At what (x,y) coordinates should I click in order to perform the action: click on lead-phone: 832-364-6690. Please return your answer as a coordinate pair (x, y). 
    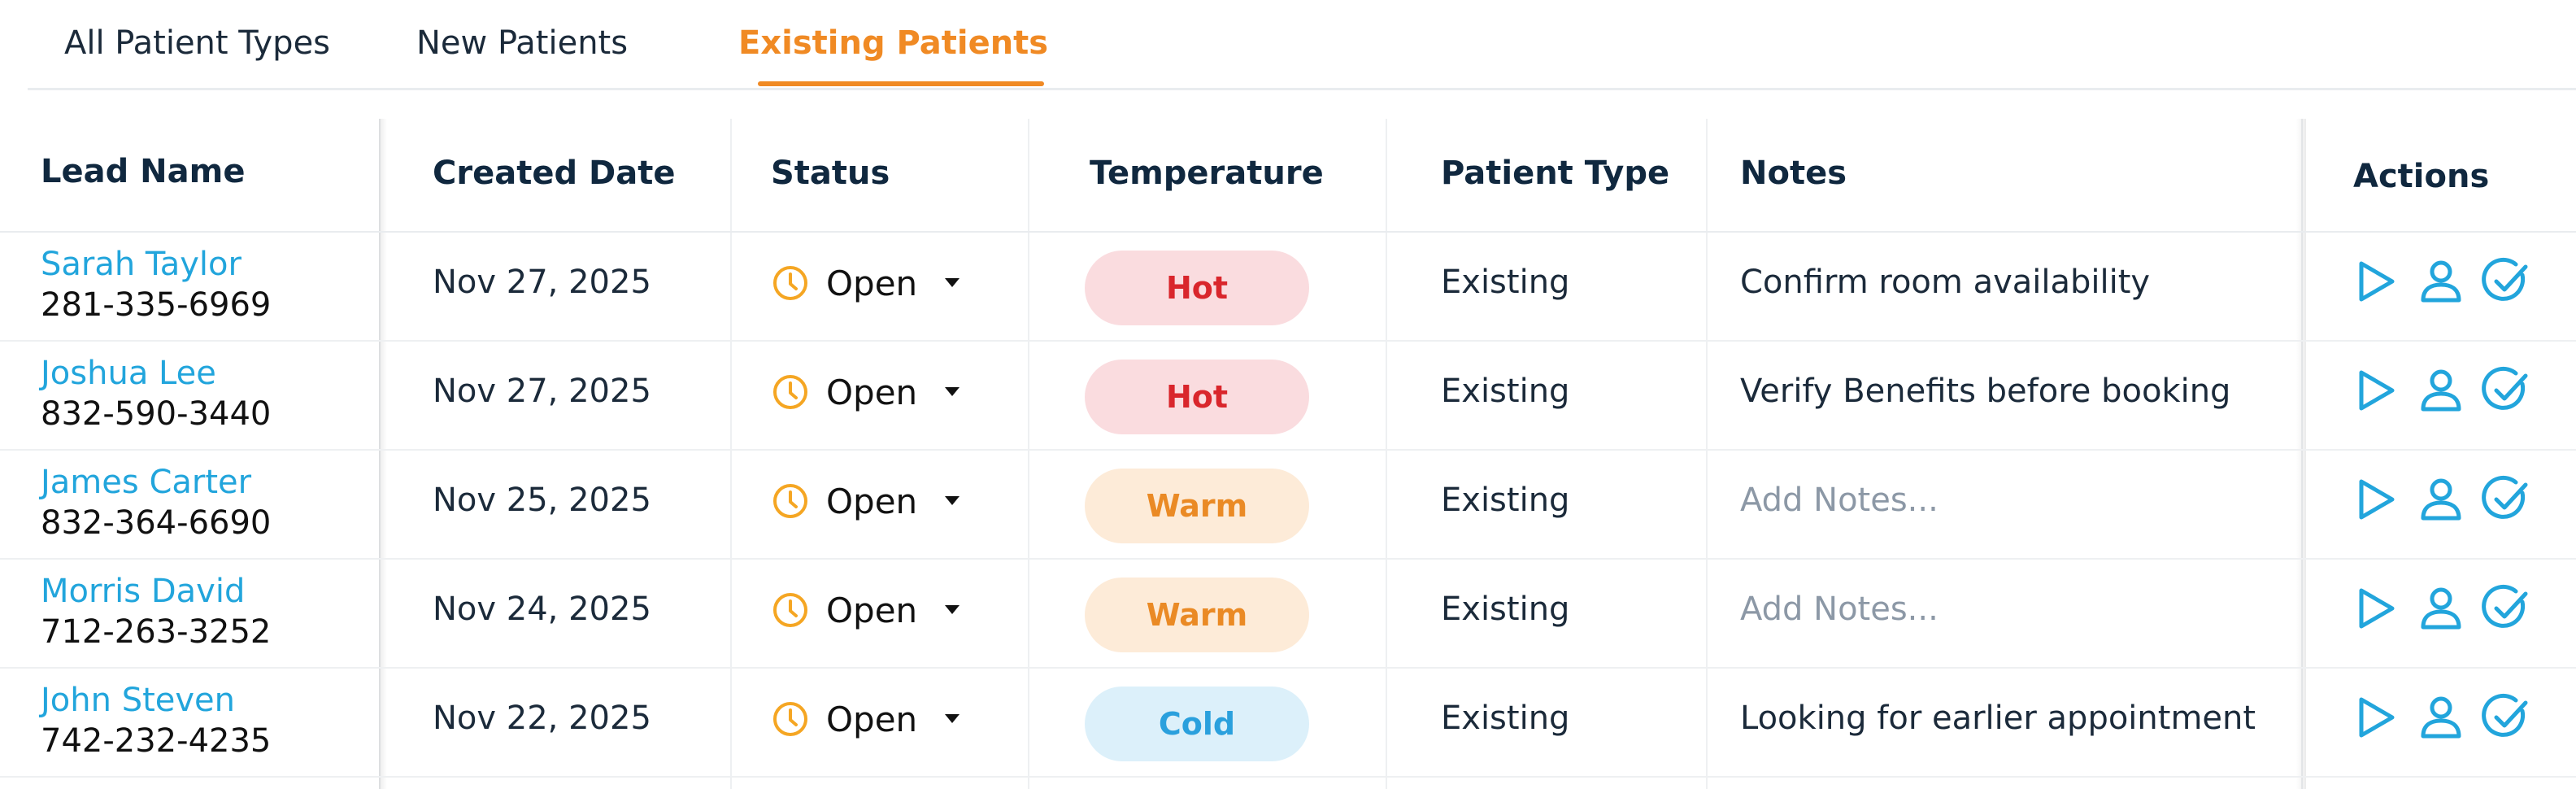
    Looking at the image, I should click on (157, 523).